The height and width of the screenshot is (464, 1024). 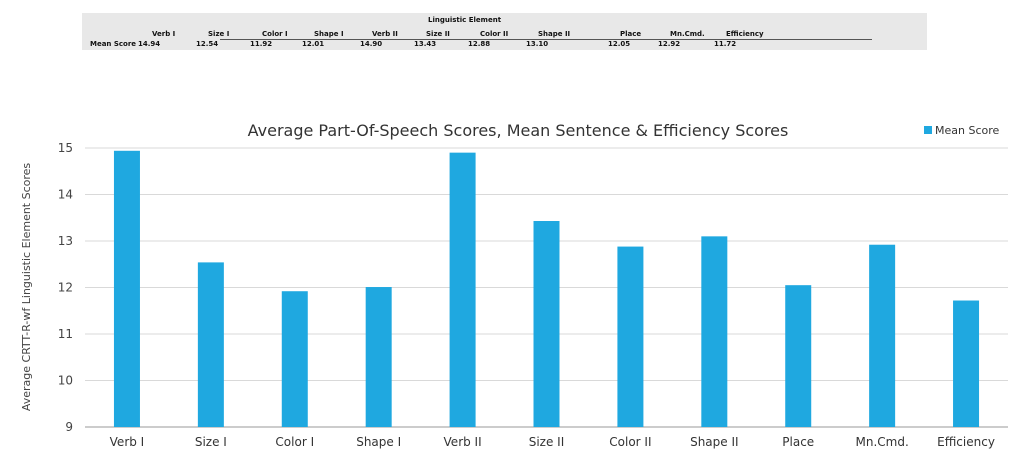 What do you see at coordinates (554, 34) in the screenshot?
I see `table-column-header: Shape II` at bounding box center [554, 34].